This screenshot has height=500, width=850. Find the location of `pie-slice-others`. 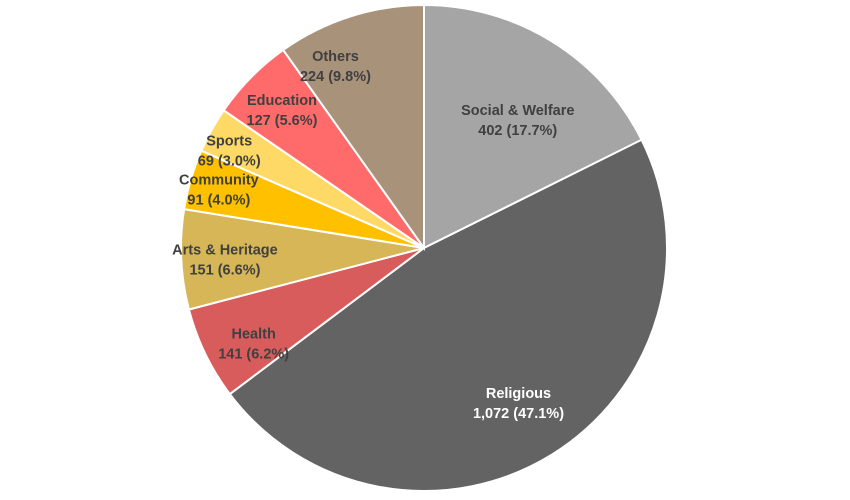

pie-slice-others is located at coordinates (353, 127).